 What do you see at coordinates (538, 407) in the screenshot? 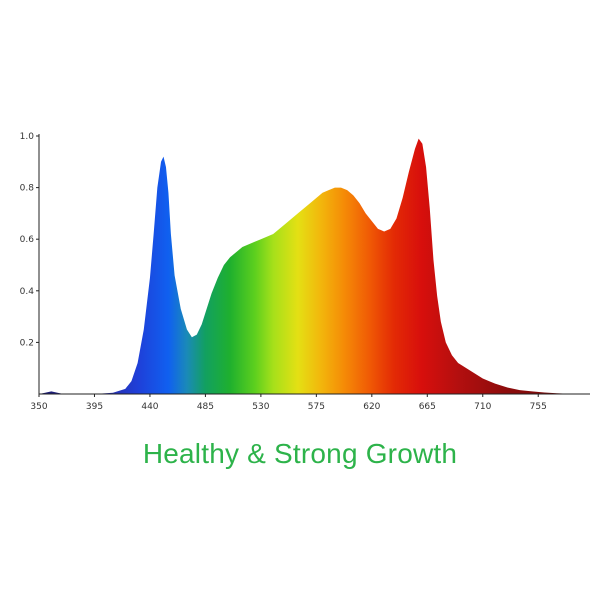
I see `x-tick-label: 755` at bounding box center [538, 407].